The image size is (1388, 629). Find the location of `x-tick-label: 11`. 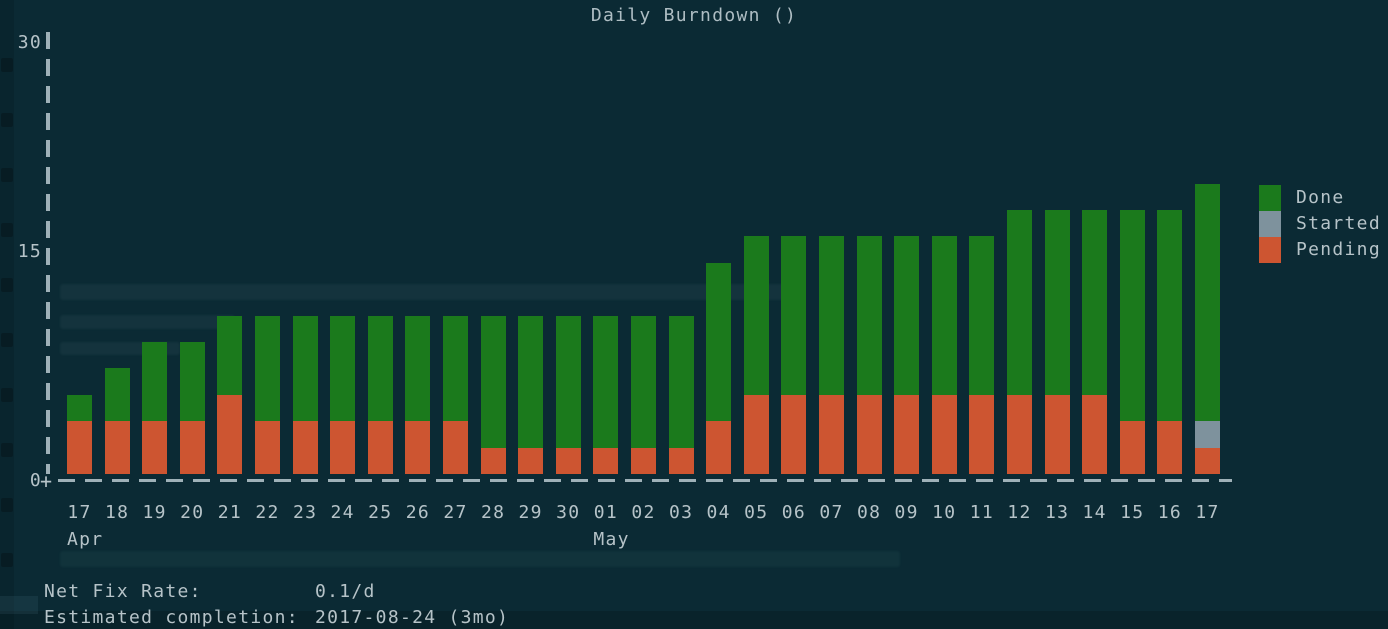

x-tick-label: 11 is located at coordinates (982, 512).